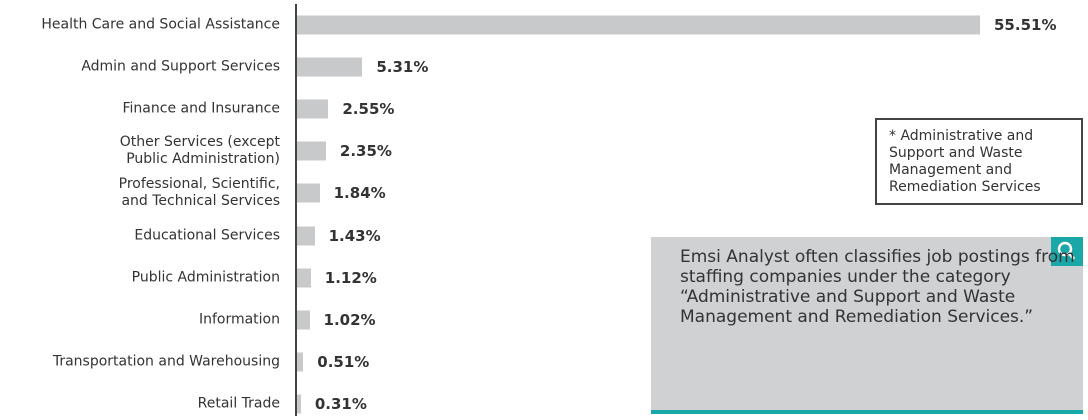 The height and width of the screenshot is (420, 1088). What do you see at coordinates (207, 235) in the screenshot?
I see `category-label: Educational Services` at bounding box center [207, 235].